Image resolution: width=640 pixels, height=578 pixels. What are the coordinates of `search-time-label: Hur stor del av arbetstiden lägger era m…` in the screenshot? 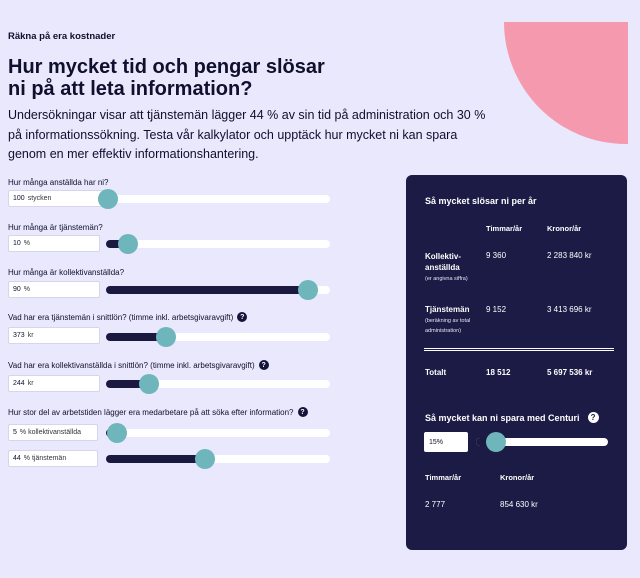 It's located at (151, 412).